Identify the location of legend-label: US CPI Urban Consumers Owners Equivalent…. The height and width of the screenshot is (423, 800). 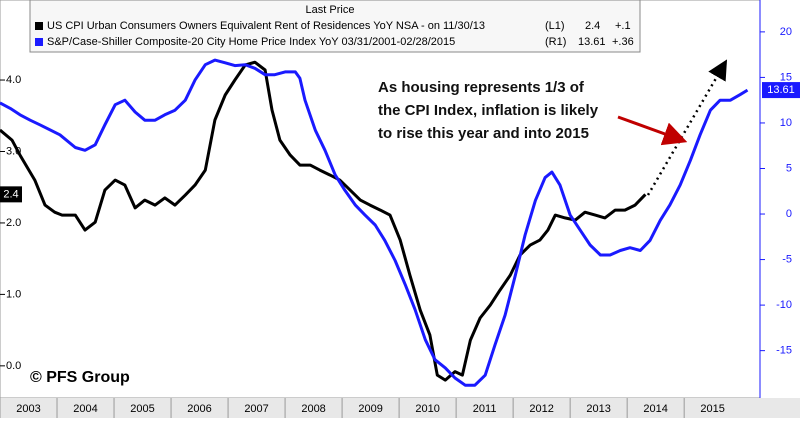
(266, 26).